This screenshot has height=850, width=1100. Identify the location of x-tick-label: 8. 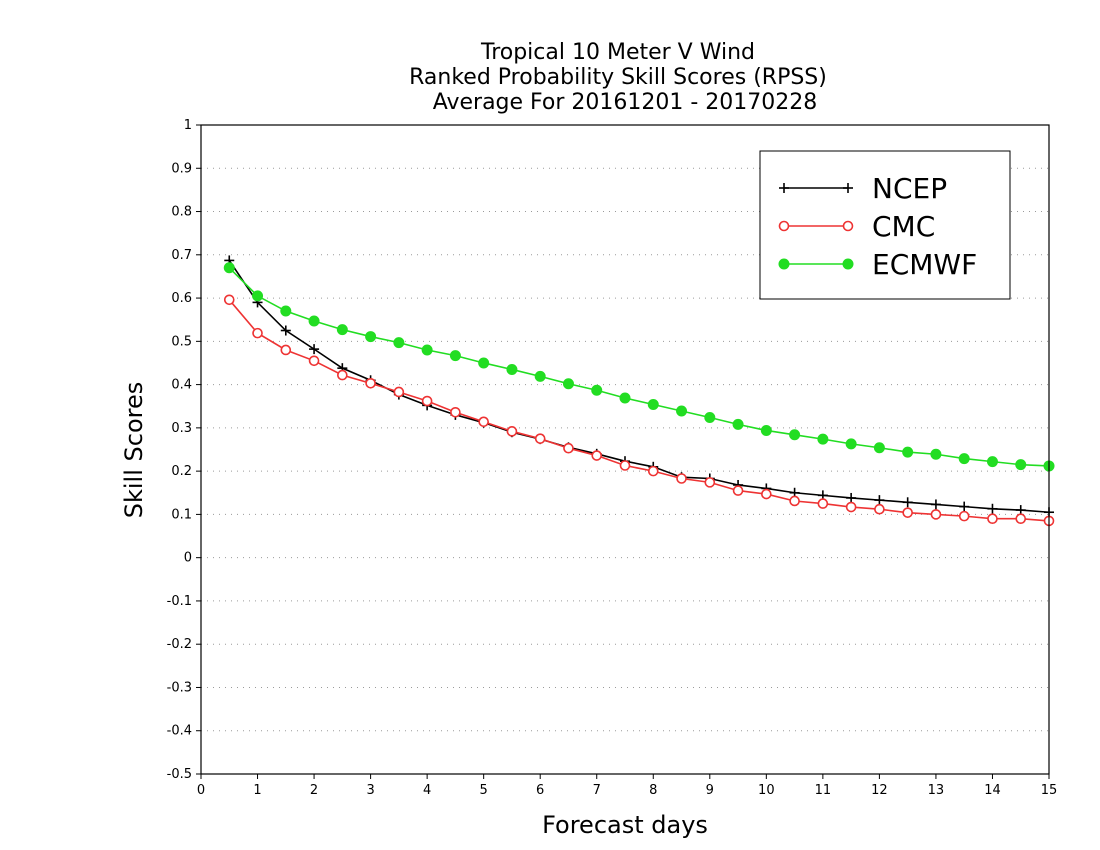
(653, 790).